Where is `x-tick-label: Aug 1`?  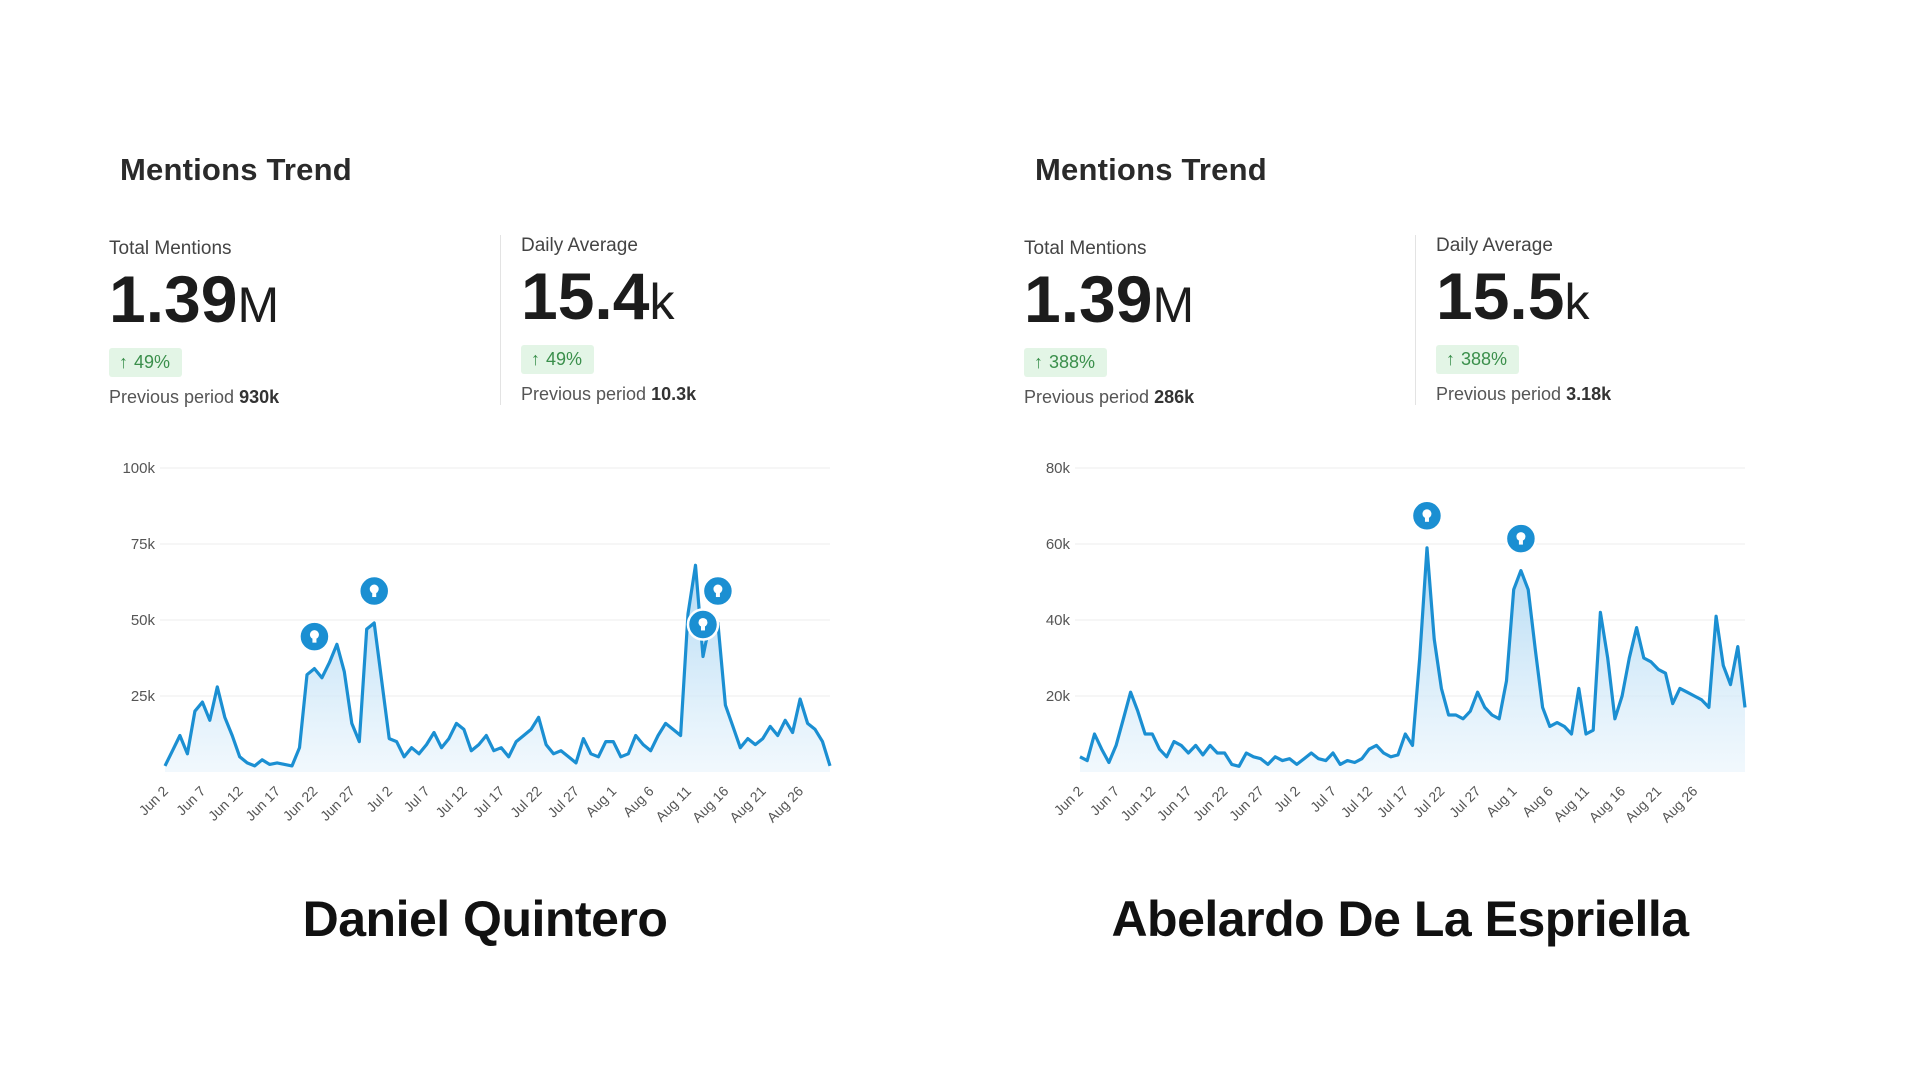 x-tick-label: Aug 1 is located at coordinates (1501, 801).